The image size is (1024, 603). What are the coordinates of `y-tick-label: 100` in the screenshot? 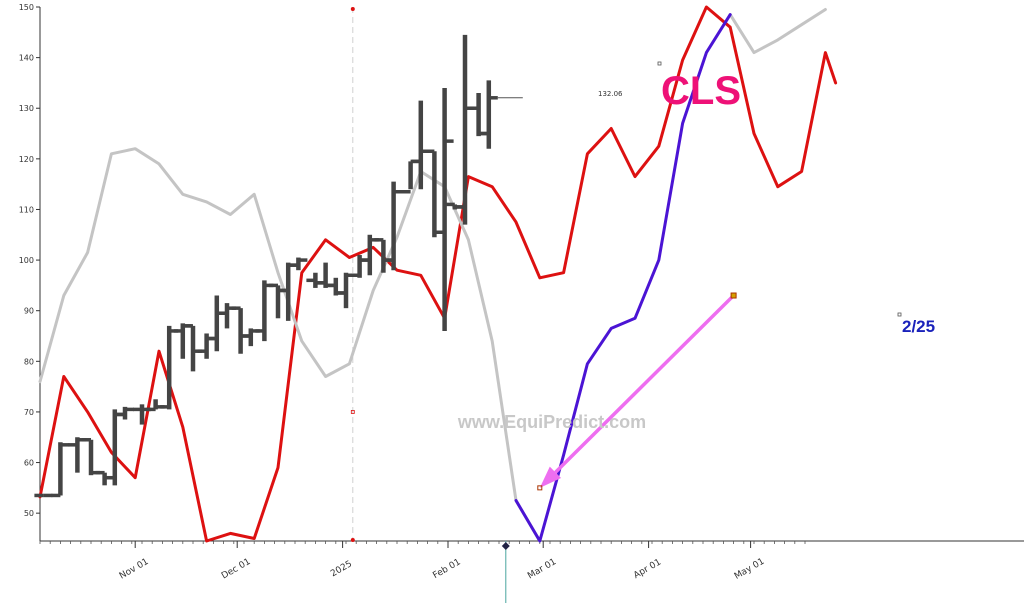 It's located at (26, 260).